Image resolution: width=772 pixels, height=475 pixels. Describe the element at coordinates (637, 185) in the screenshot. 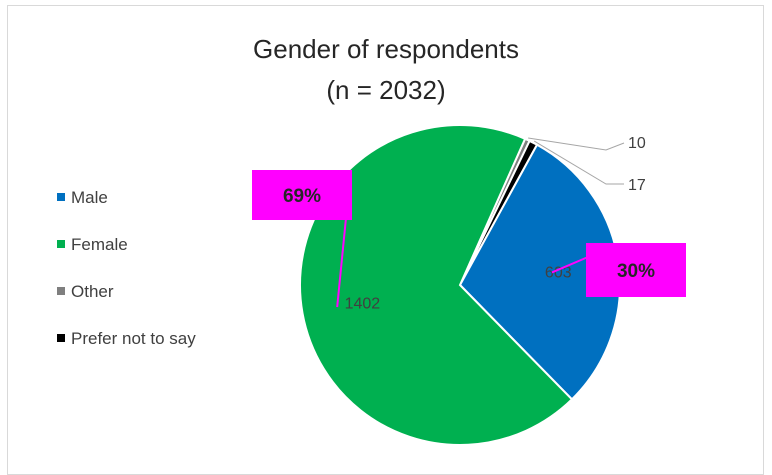

I see `data-label-prefer-not-to-say: 17` at that location.